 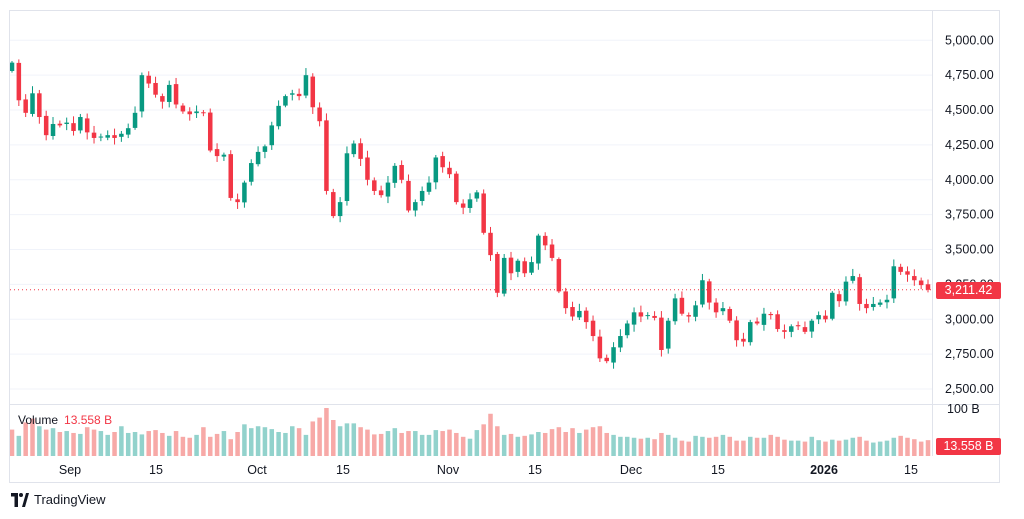 What do you see at coordinates (969, 250) in the screenshot?
I see `y-tick-label: 3,500.00` at bounding box center [969, 250].